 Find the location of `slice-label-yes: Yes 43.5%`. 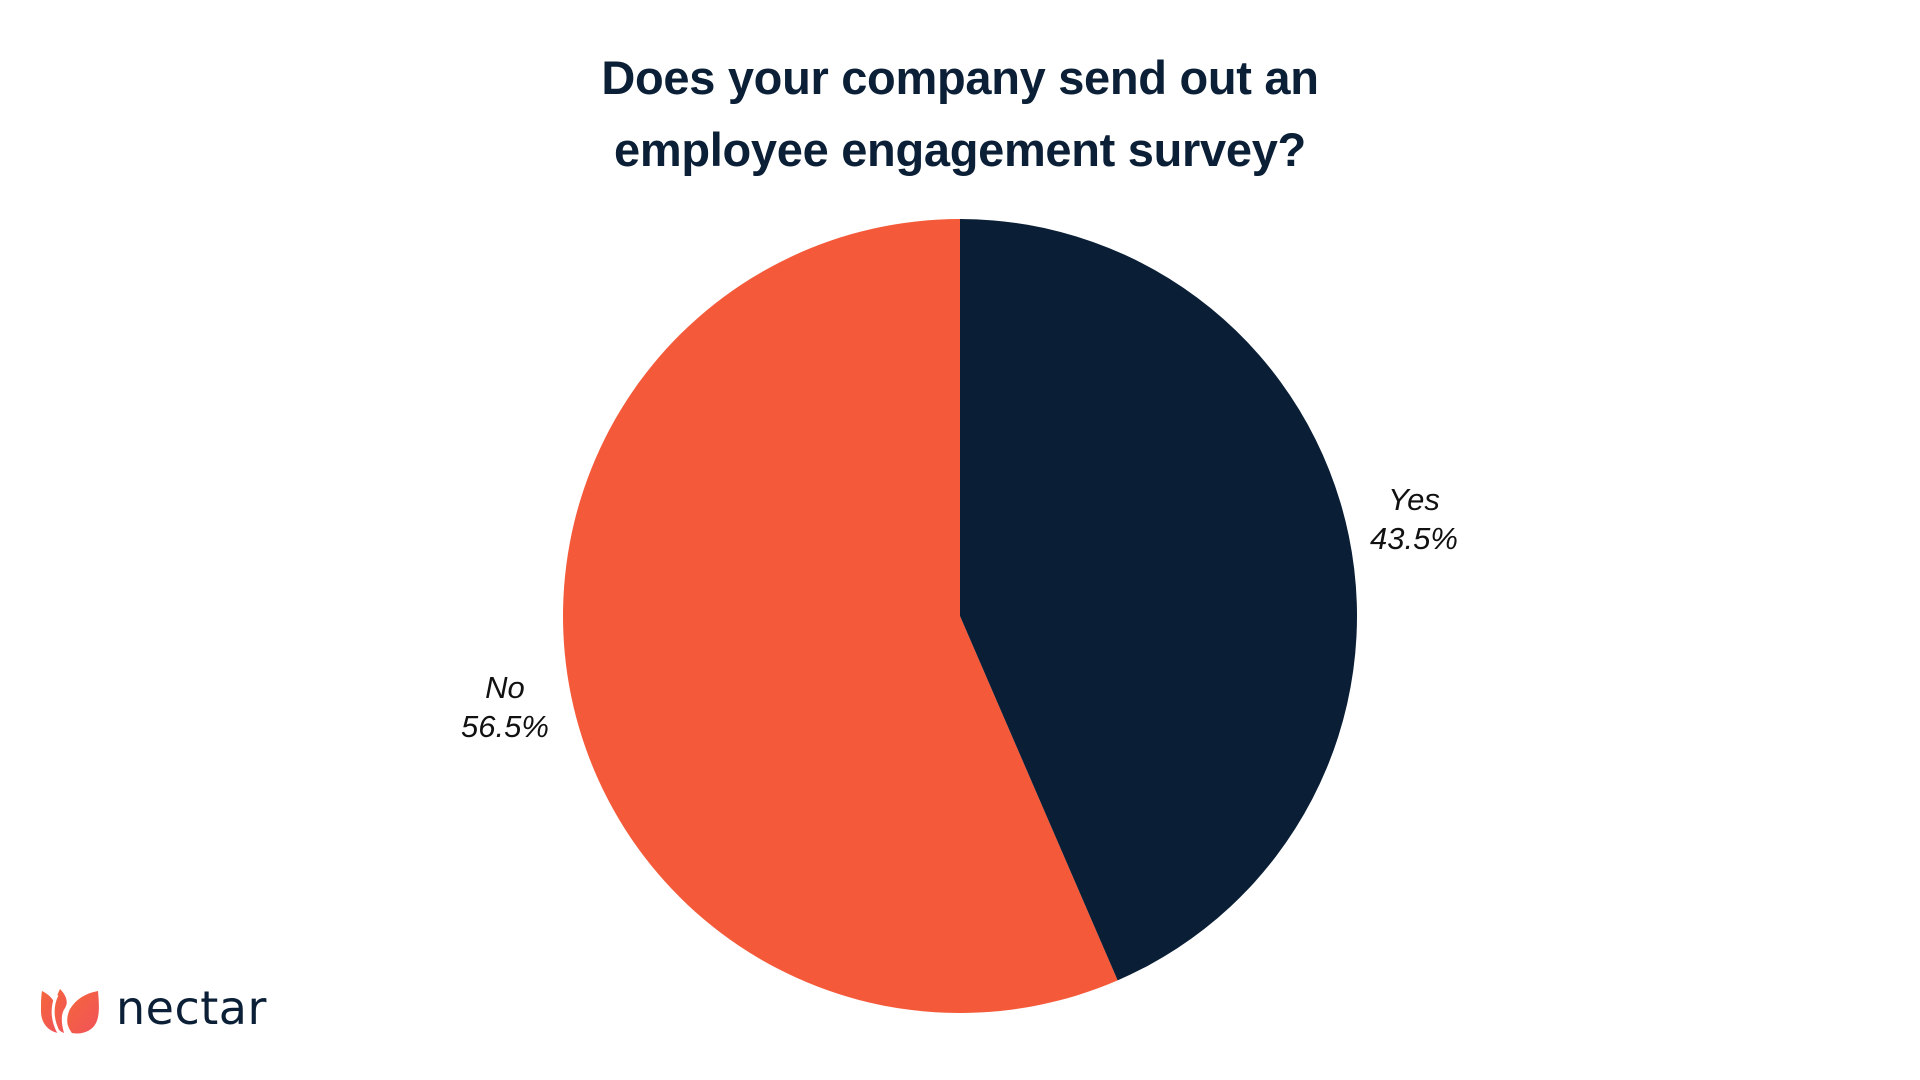

slice-label-yes: Yes 43.5% is located at coordinates (1414, 519).